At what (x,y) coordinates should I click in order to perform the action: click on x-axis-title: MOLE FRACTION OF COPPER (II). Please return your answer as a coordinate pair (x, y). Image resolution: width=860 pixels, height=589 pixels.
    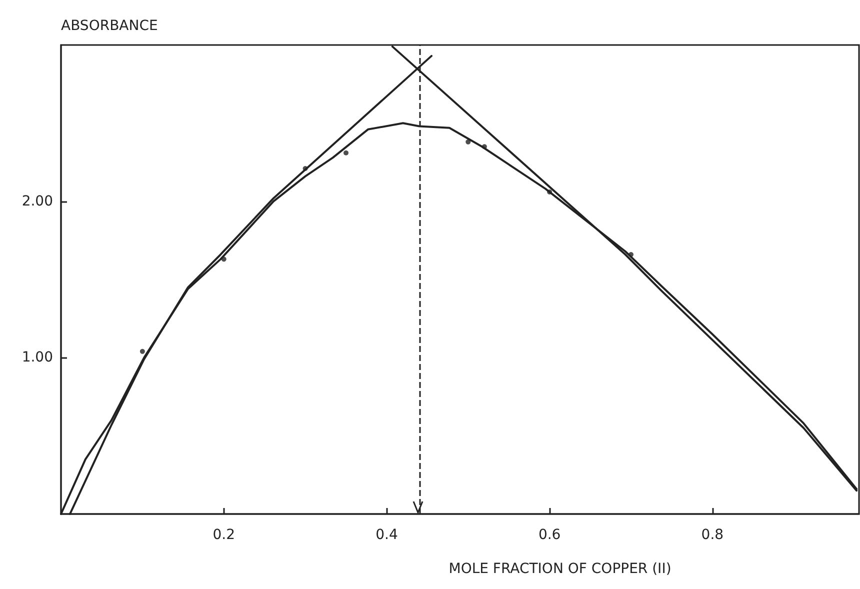
    Looking at the image, I should click on (560, 569).